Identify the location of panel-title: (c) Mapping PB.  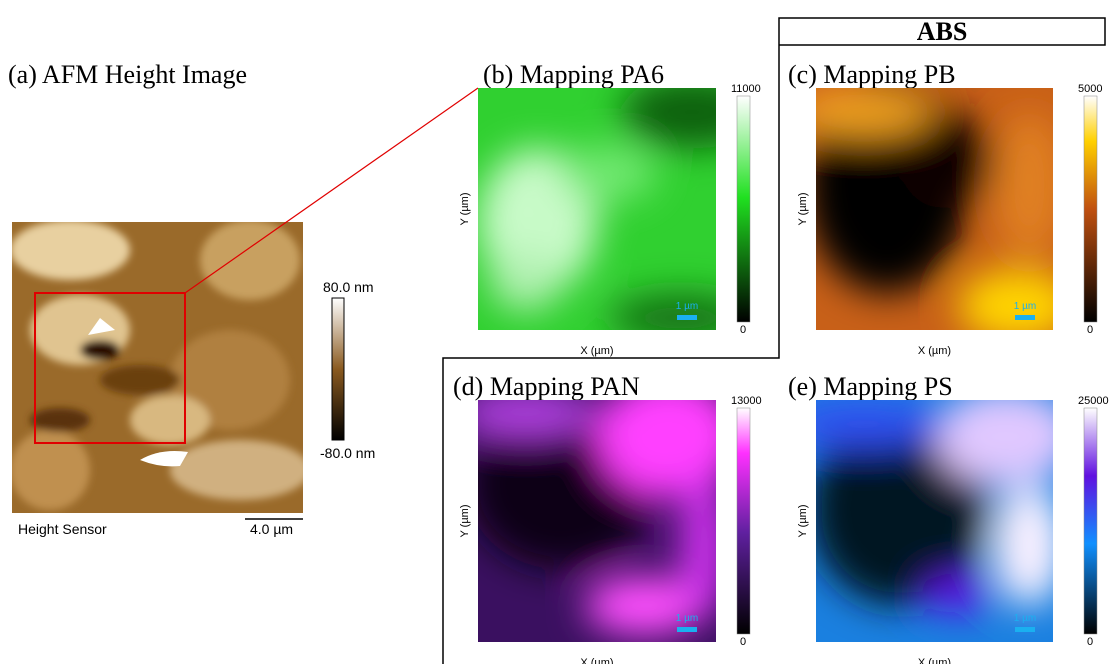
(872, 74).